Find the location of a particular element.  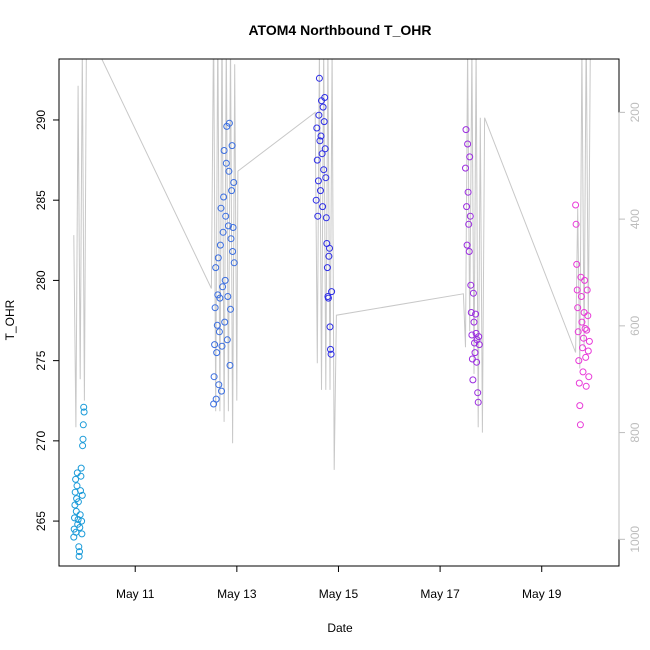

x-tick-label: May 15 is located at coordinates (339, 594).